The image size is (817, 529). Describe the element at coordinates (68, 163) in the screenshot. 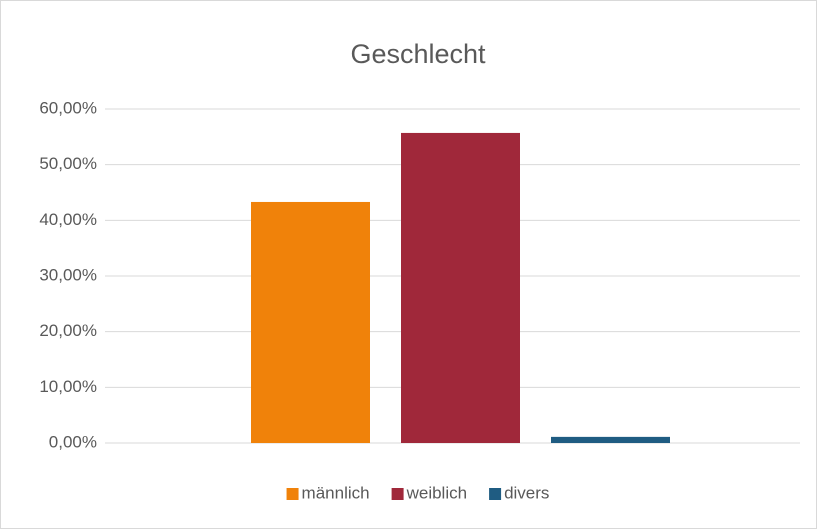

I see `y-tick-label: 50,00%` at that location.